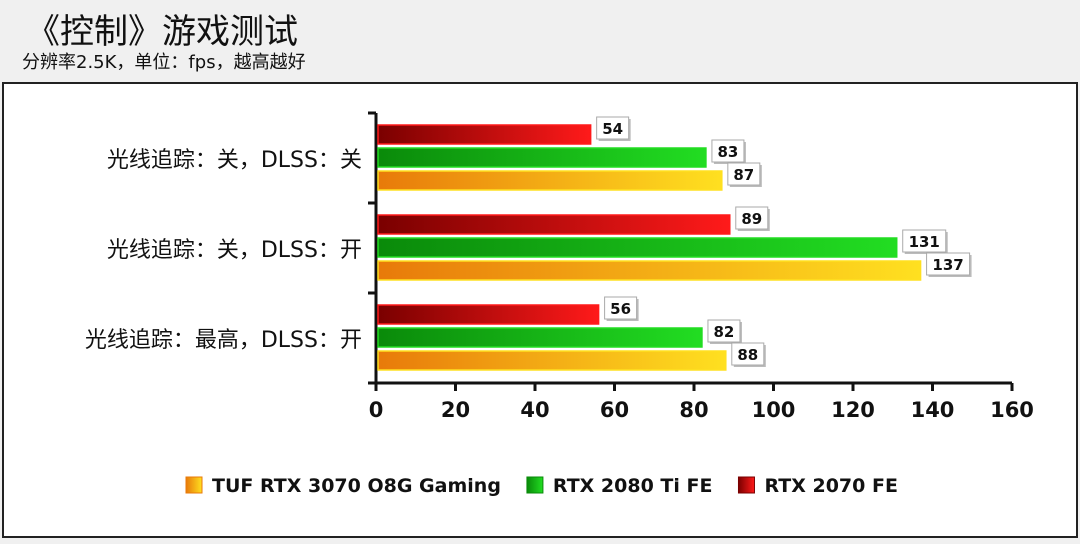 Image resolution: width=1080 pixels, height=544 pixels. What do you see at coordinates (830, 486) in the screenshot?
I see `legend-label: RTX 2070 FE` at bounding box center [830, 486].